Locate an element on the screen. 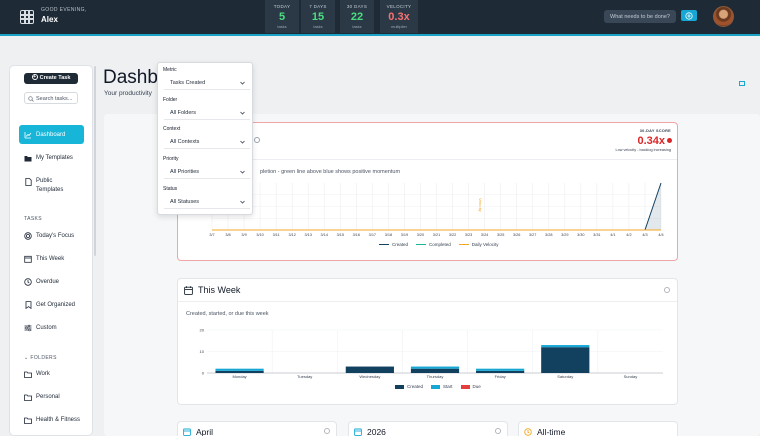 This screenshot has height=436, width=760. stat-velocity: VELOCITY 0.3x multiplier is located at coordinates (399, 16).